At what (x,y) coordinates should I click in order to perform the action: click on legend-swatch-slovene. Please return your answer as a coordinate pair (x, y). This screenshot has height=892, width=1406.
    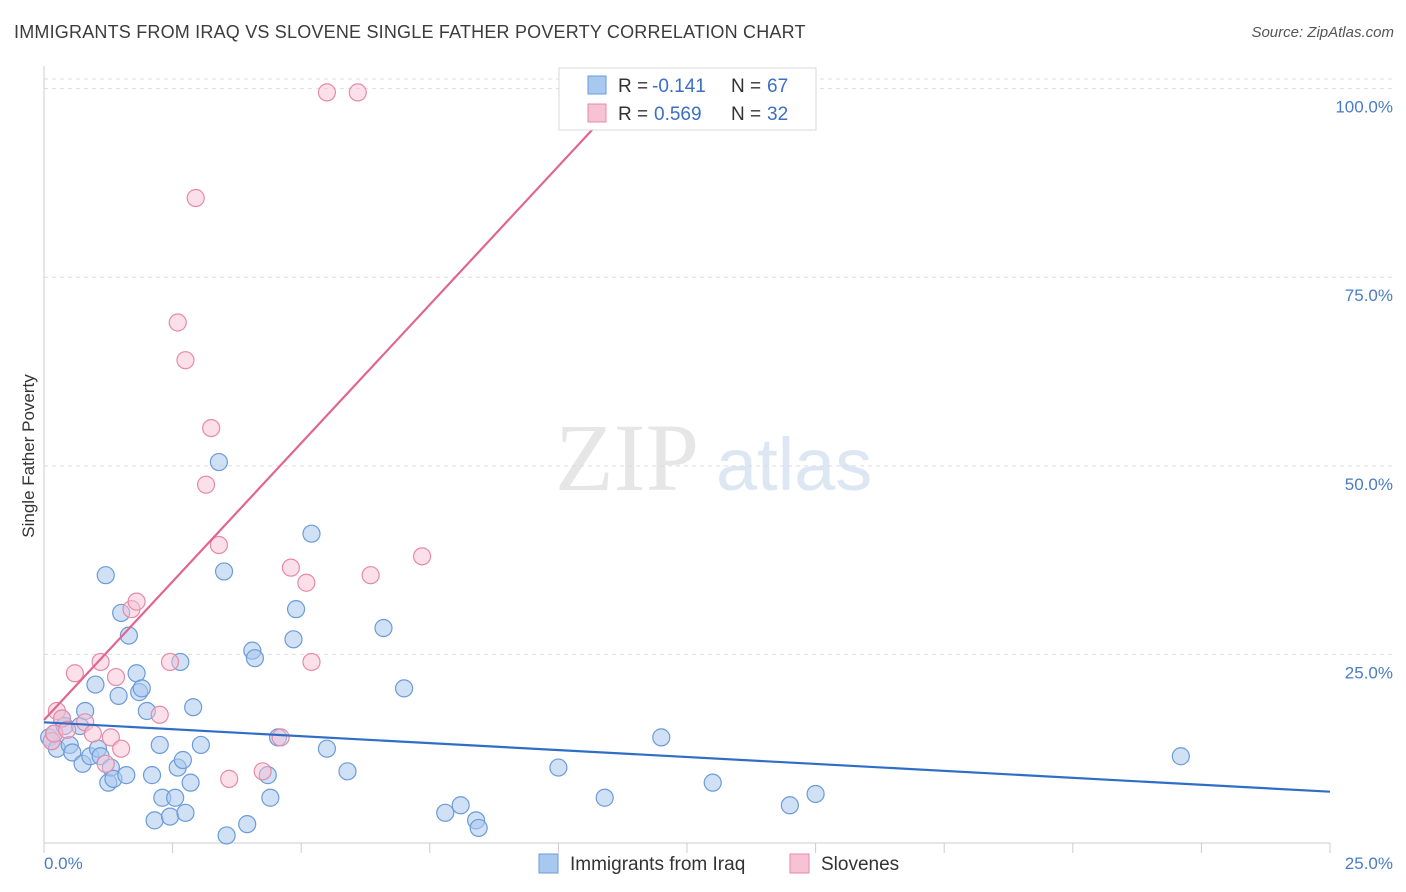
    Looking at the image, I should click on (597, 113).